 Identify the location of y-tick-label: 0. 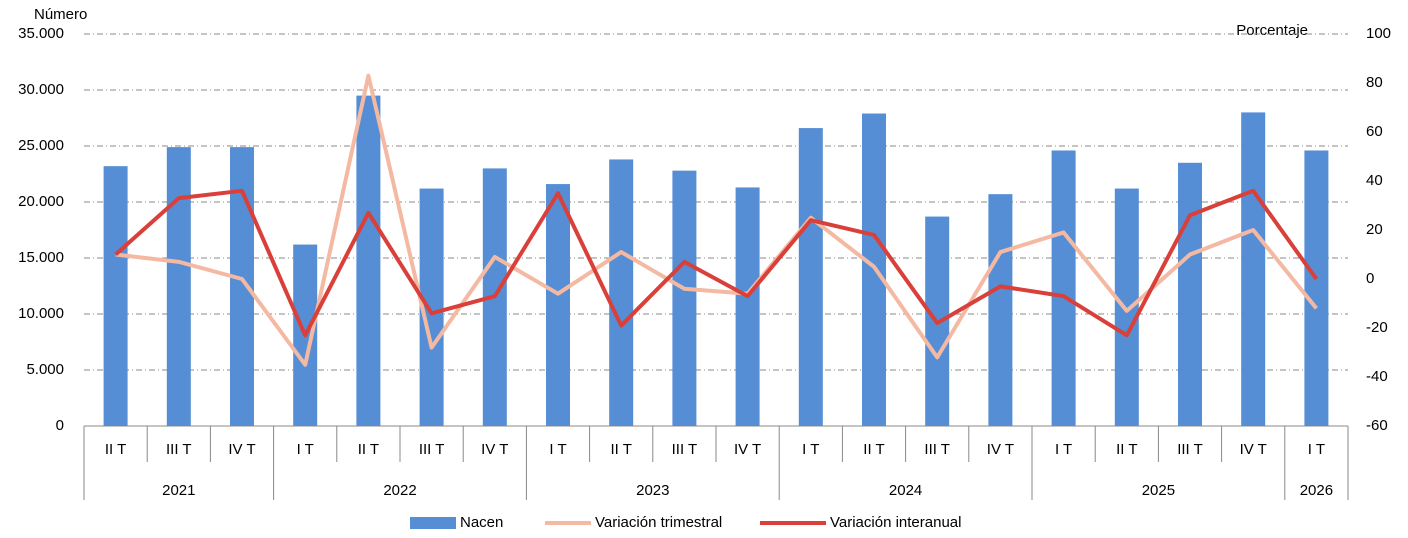
(60, 425).